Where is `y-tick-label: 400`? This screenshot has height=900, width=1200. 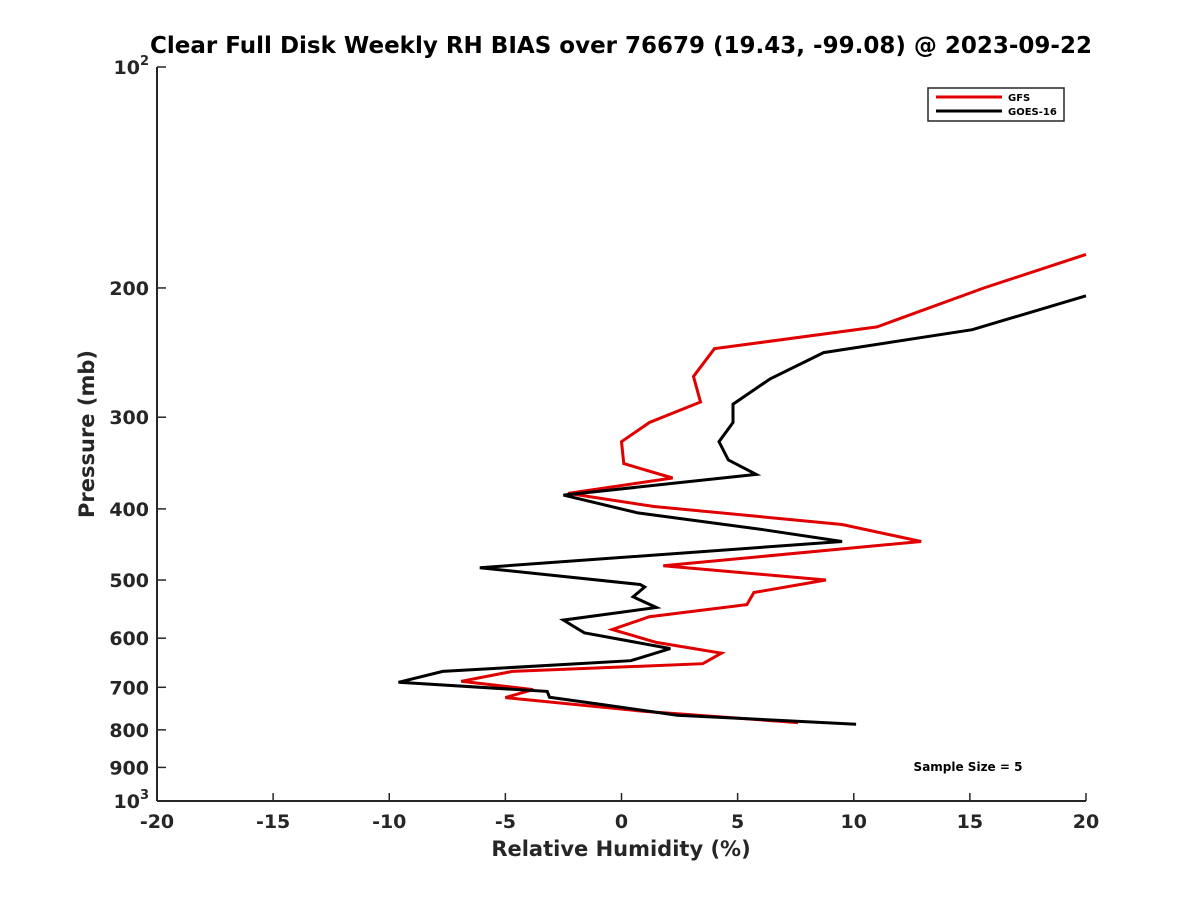 y-tick-label: 400 is located at coordinates (129, 510).